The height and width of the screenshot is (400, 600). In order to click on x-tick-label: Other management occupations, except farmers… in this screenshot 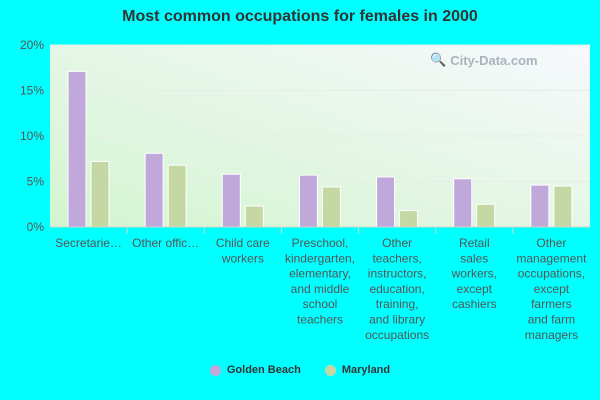, I will do `click(551, 289)`.